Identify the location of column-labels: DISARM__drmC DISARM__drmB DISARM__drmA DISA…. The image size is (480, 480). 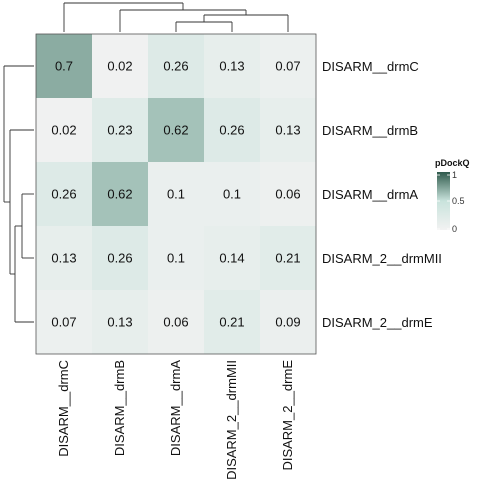
(175, 420).